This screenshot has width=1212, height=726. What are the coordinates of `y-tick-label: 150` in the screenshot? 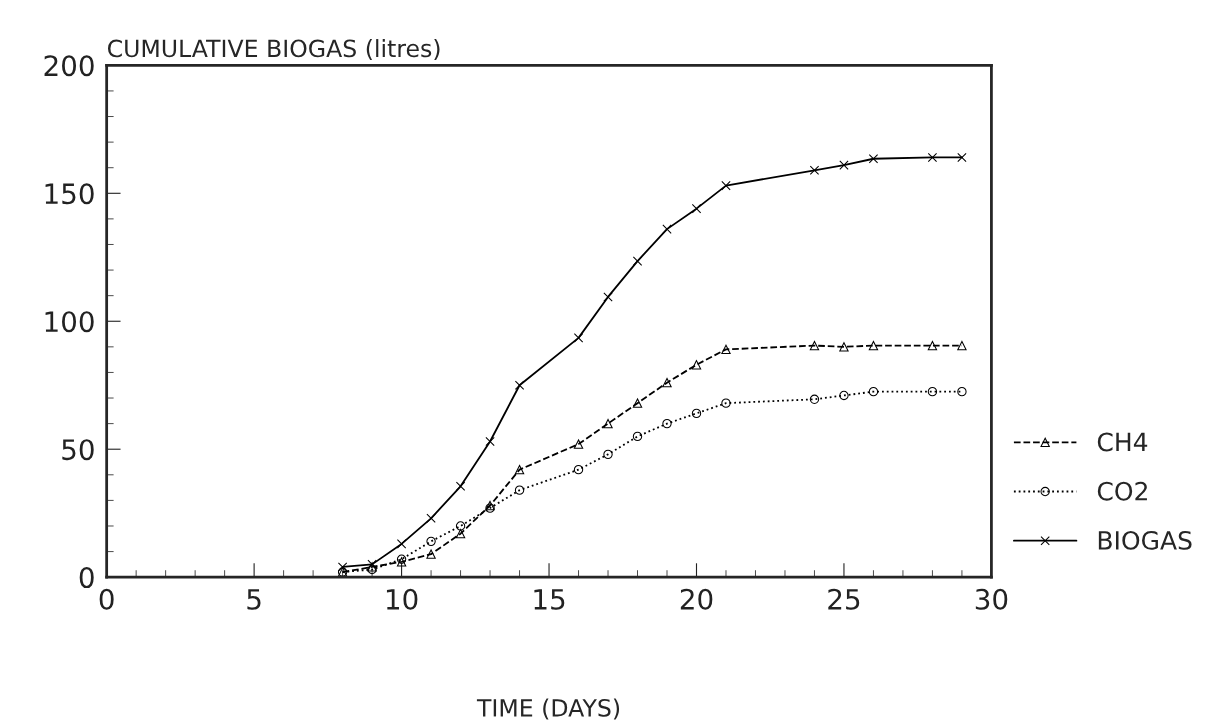 It's located at (69, 194).